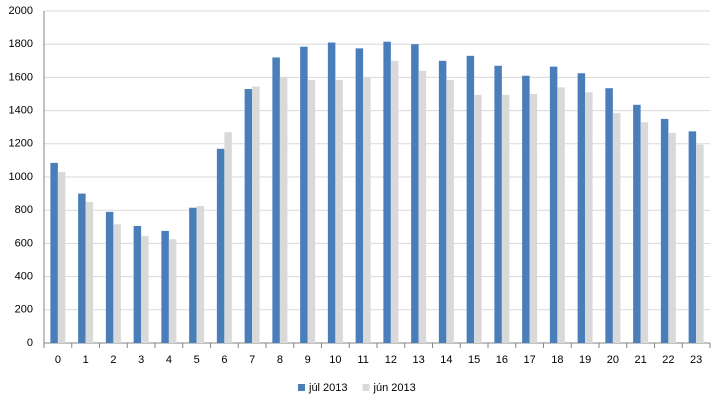 Image resolution: width=715 pixels, height=404 pixels. I want to click on y-tick-label: 1400, so click(21, 111).